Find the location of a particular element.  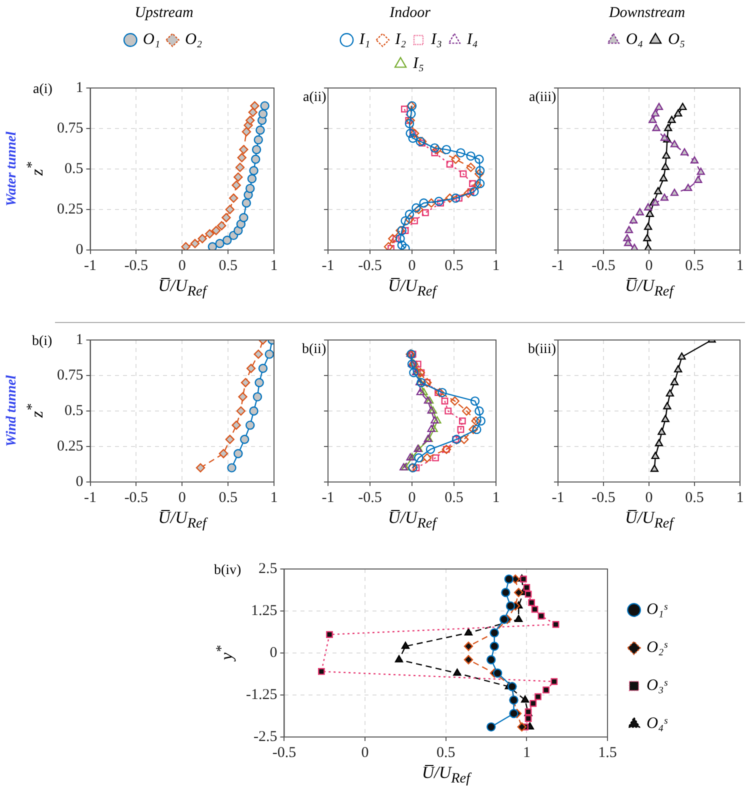

text: Wind tunnel is located at coordinates (12, 411).